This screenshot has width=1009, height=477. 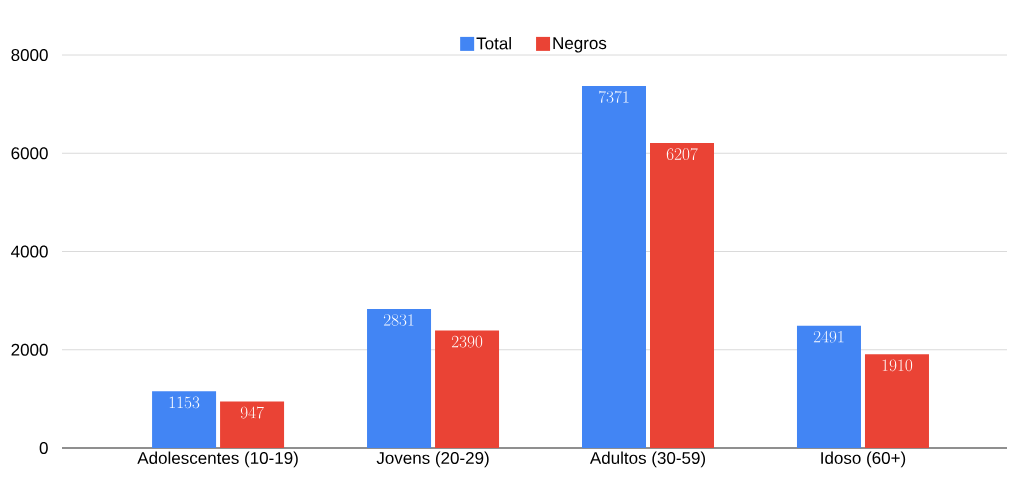 What do you see at coordinates (467, 341) in the screenshot?
I see `data-label: 2390` at bounding box center [467, 341].